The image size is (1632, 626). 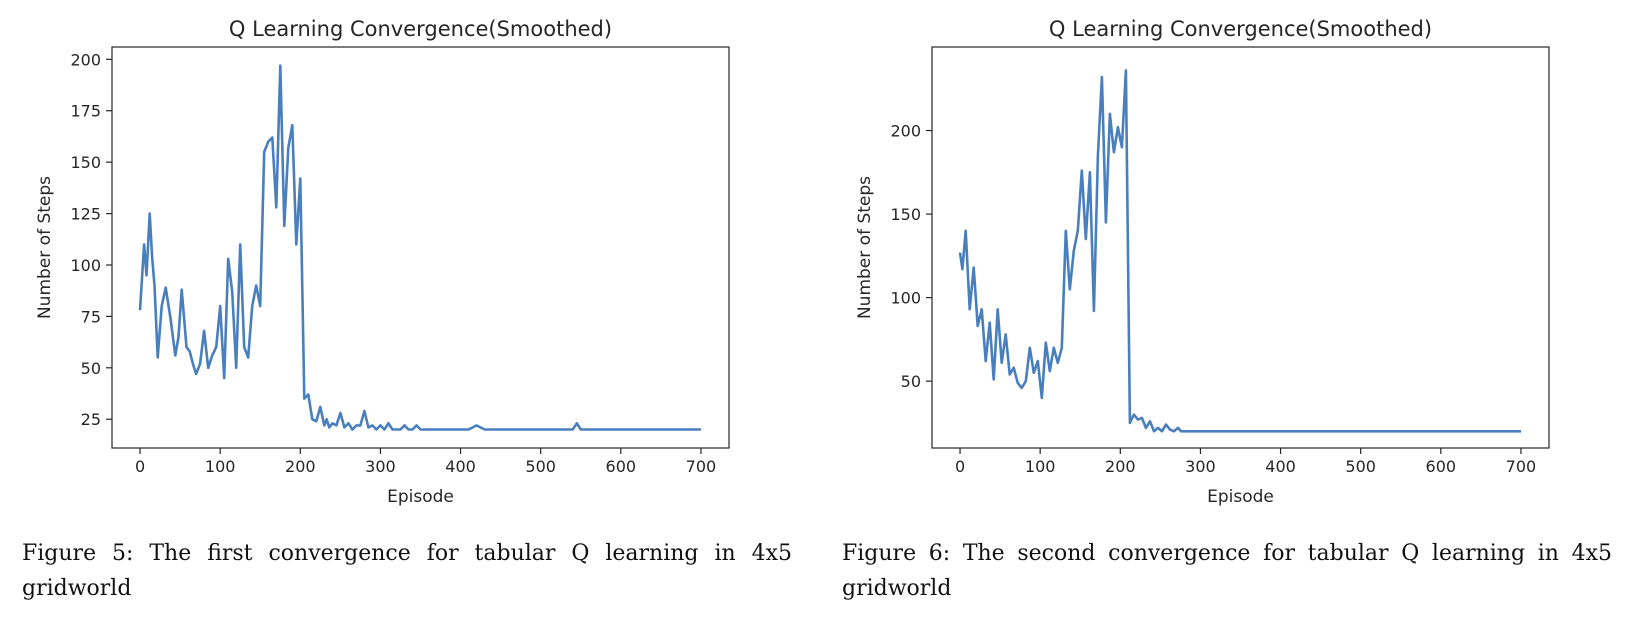 I want to click on chart0-y-tick-label-125: 125, so click(x=85, y=214).